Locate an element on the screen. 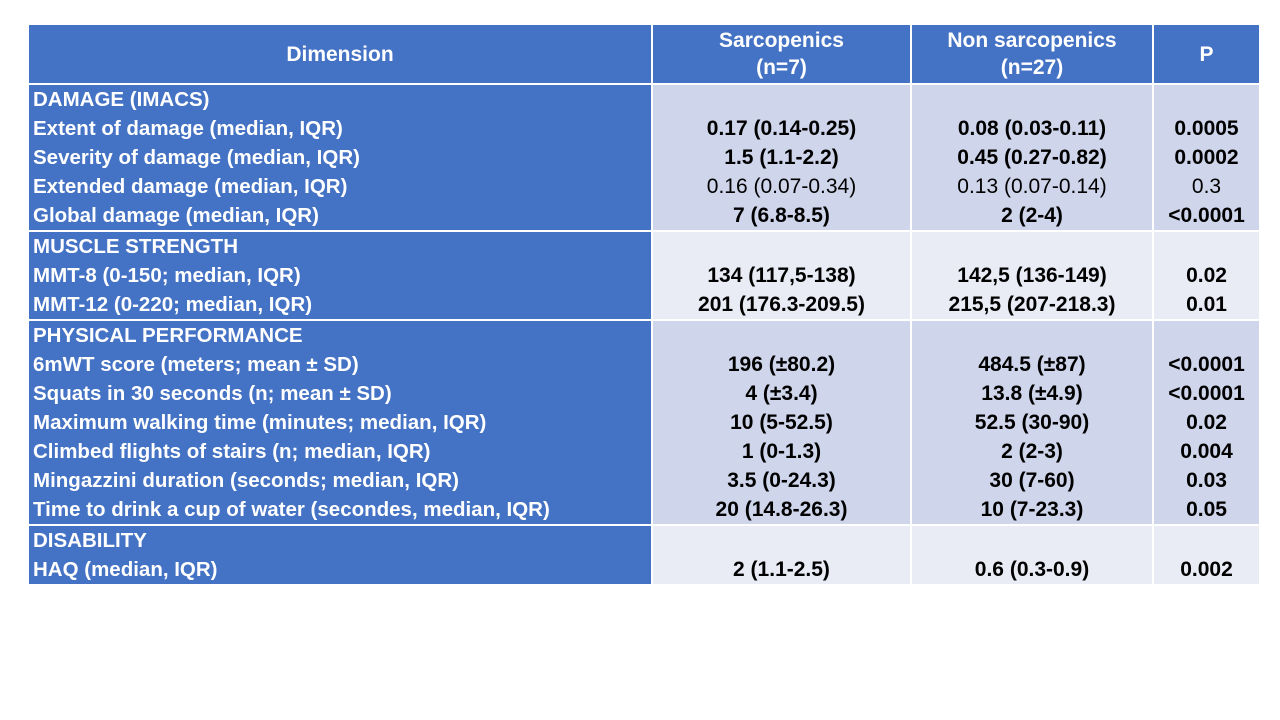  row-label: Severity of damage (median, IQR) is located at coordinates (196, 157).